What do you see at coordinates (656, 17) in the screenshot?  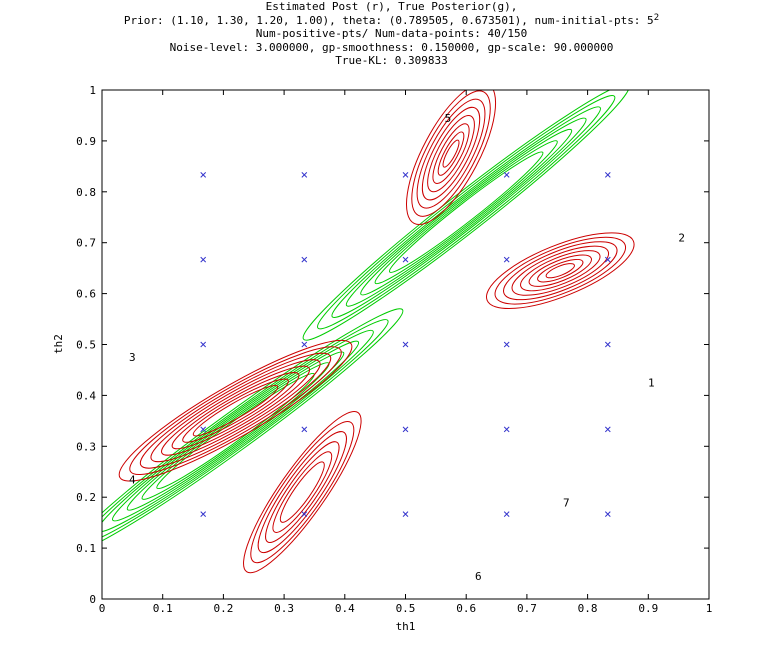 I see `title-superscript: 2` at bounding box center [656, 17].